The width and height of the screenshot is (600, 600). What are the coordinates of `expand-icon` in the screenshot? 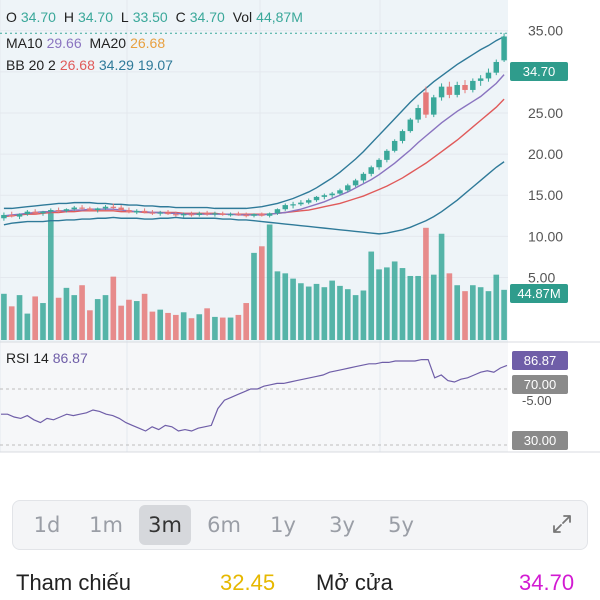 It's located at (562, 524).